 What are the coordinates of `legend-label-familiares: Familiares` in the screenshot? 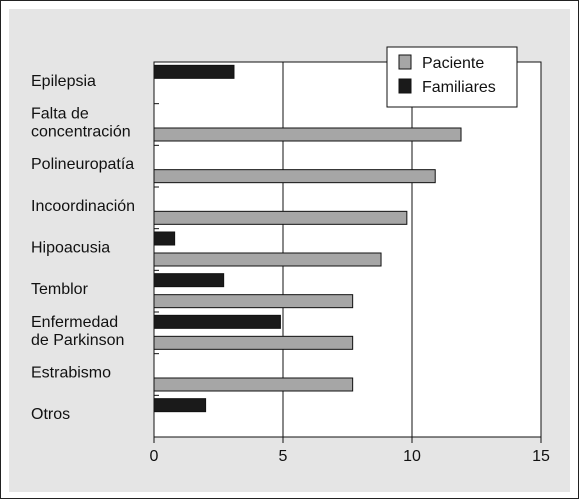 It's located at (459, 87).